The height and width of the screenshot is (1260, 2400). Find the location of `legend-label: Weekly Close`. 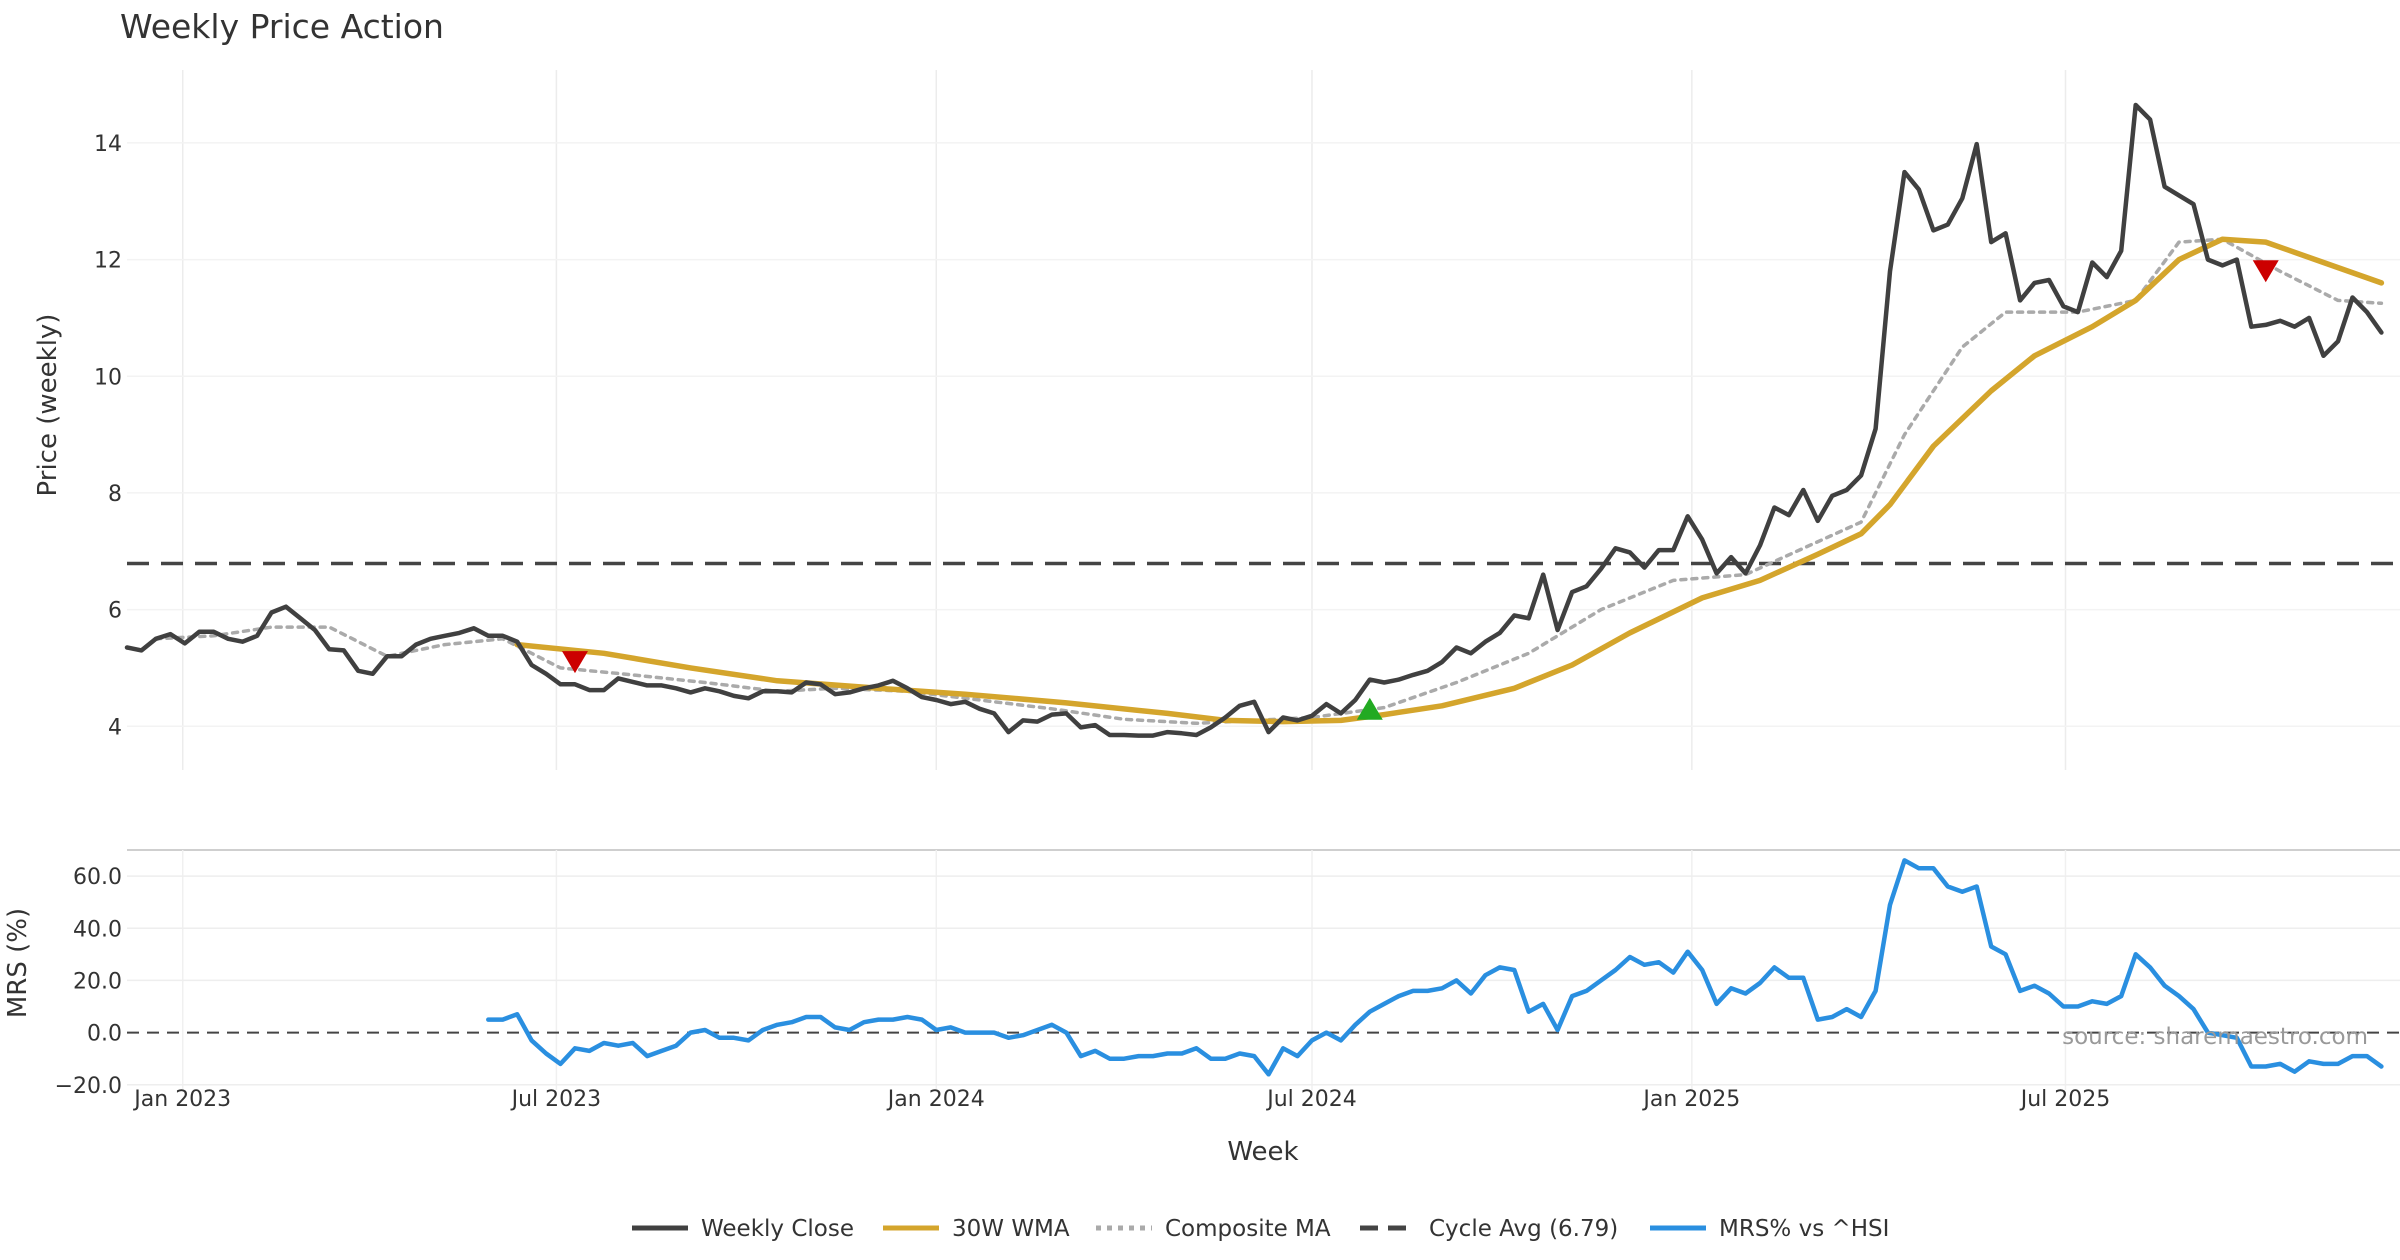

legend-label: Weekly Close is located at coordinates (777, 1229).